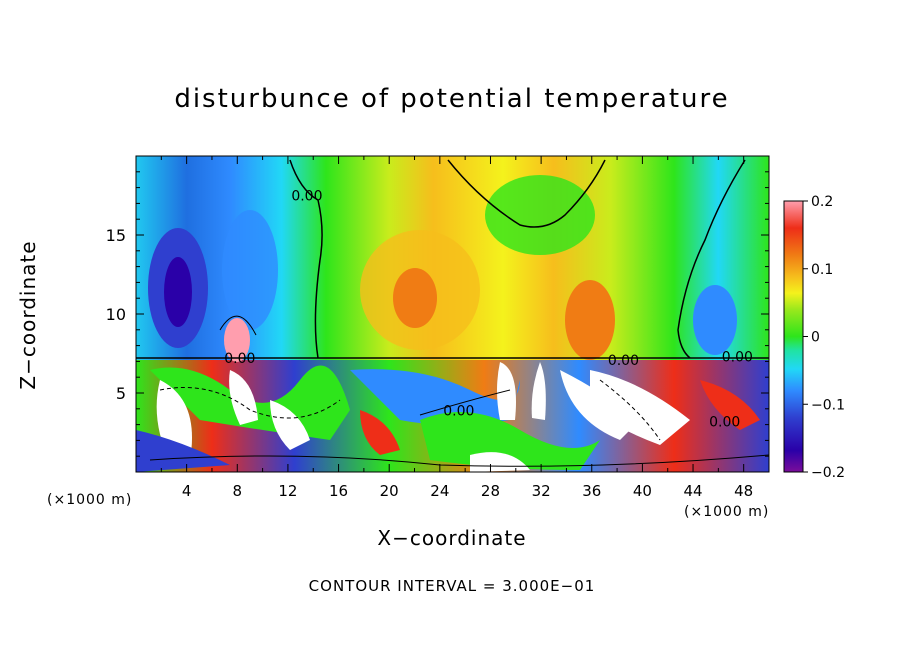 This screenshot has width=904, height=654. I want to click on colorbar, so click(793, 336).